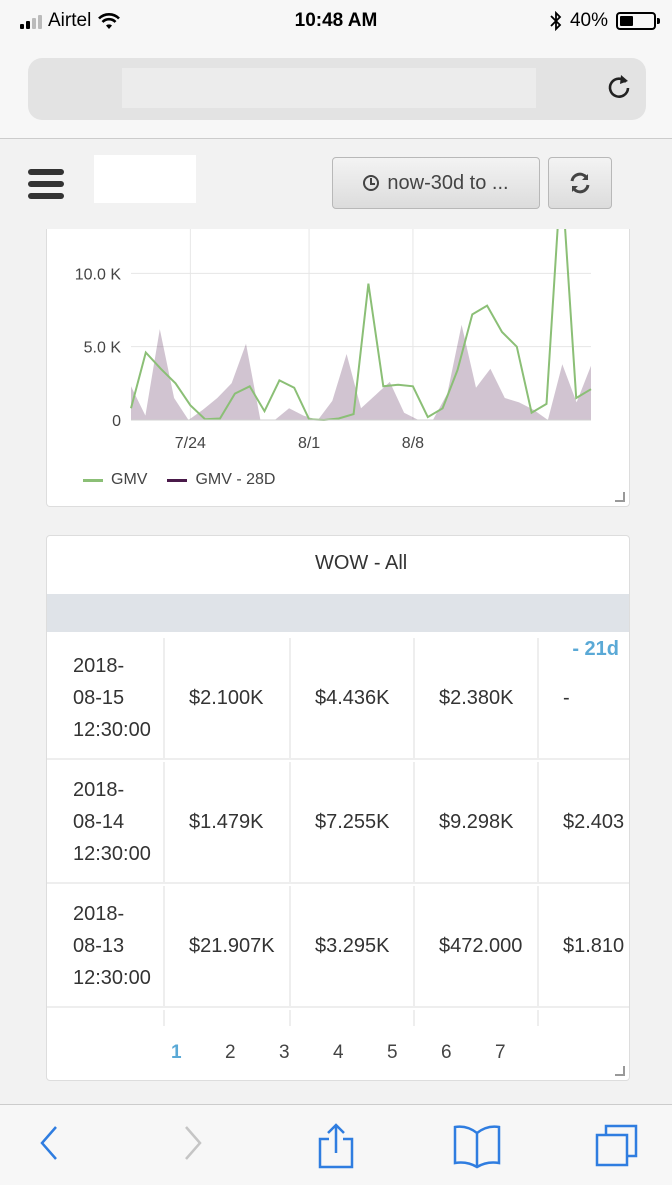 This screenshot has height=1185, width=672. I want to click on back-icon, so click(48, 1143).